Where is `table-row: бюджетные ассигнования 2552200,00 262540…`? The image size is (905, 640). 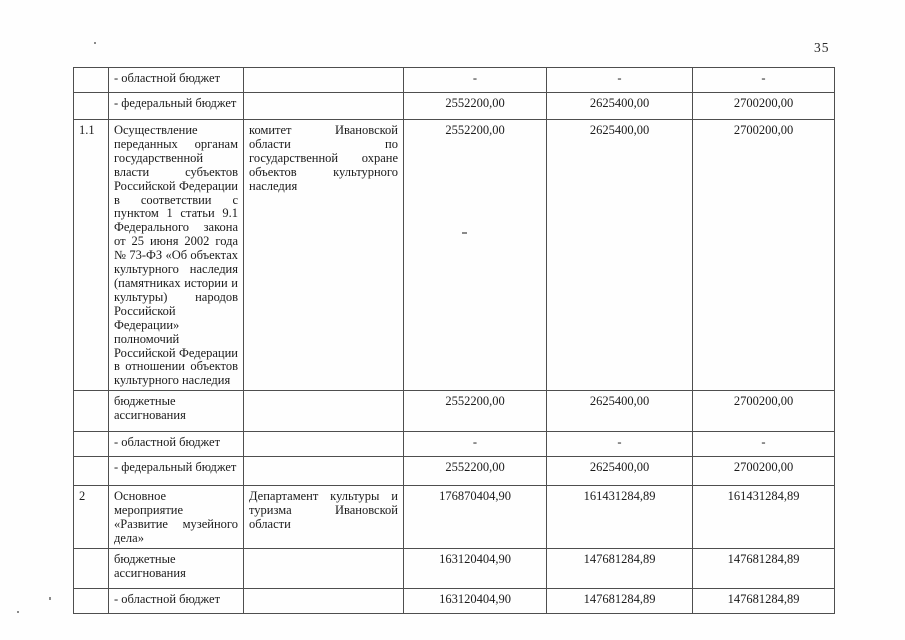
table-row: бюджетные ассигнования 2552200,00 262540… is located at coordinates (454, 411).